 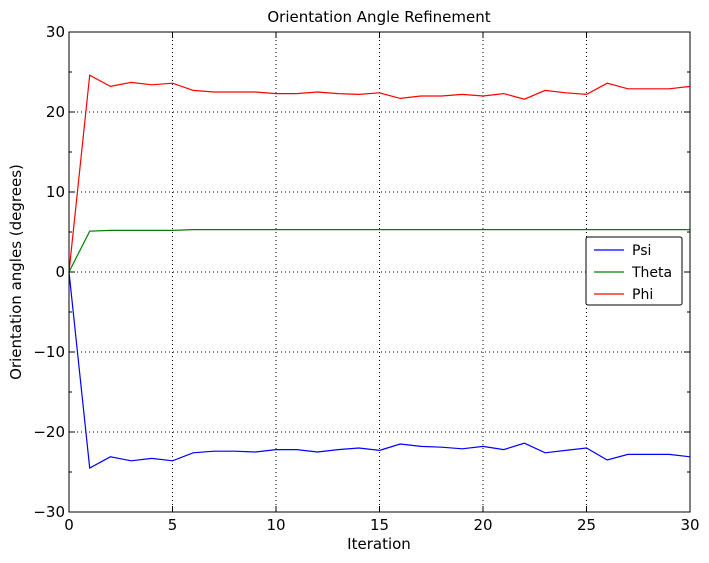 I want to click on chart-title: Orientation Angle Refinement, so click(x=378, y=17).